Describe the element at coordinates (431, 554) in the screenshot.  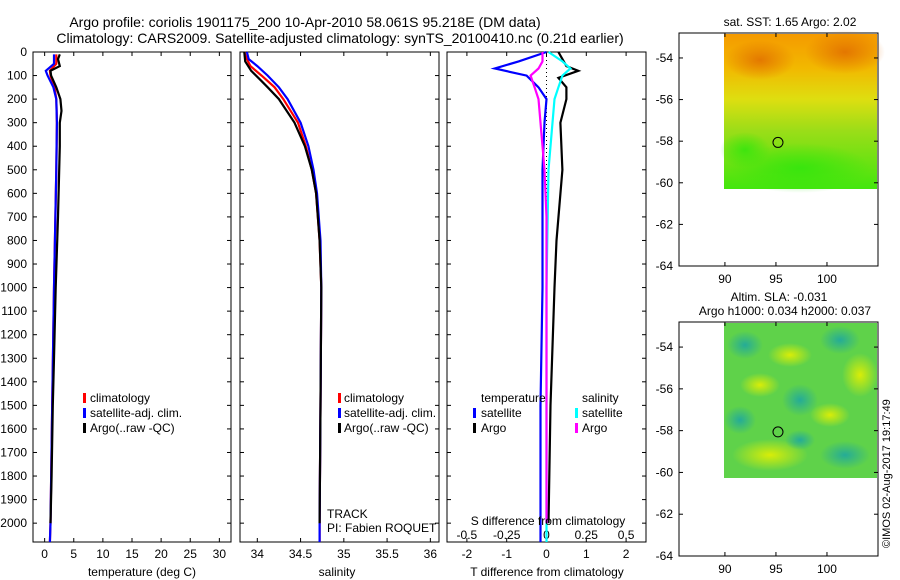
I see `x-tick-label: 36` at that location.